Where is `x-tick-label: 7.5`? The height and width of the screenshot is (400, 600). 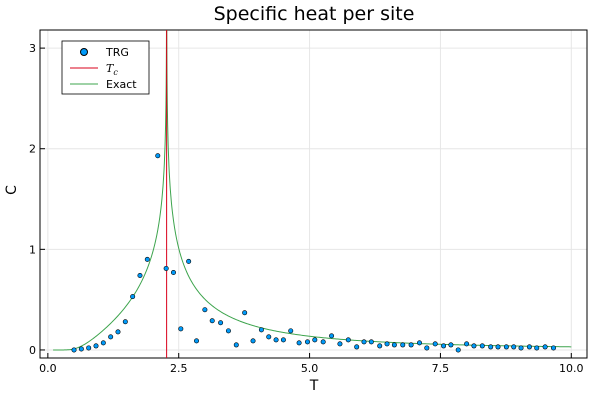
x-tick-label: 7.5 is located at coordinates (441, 368).